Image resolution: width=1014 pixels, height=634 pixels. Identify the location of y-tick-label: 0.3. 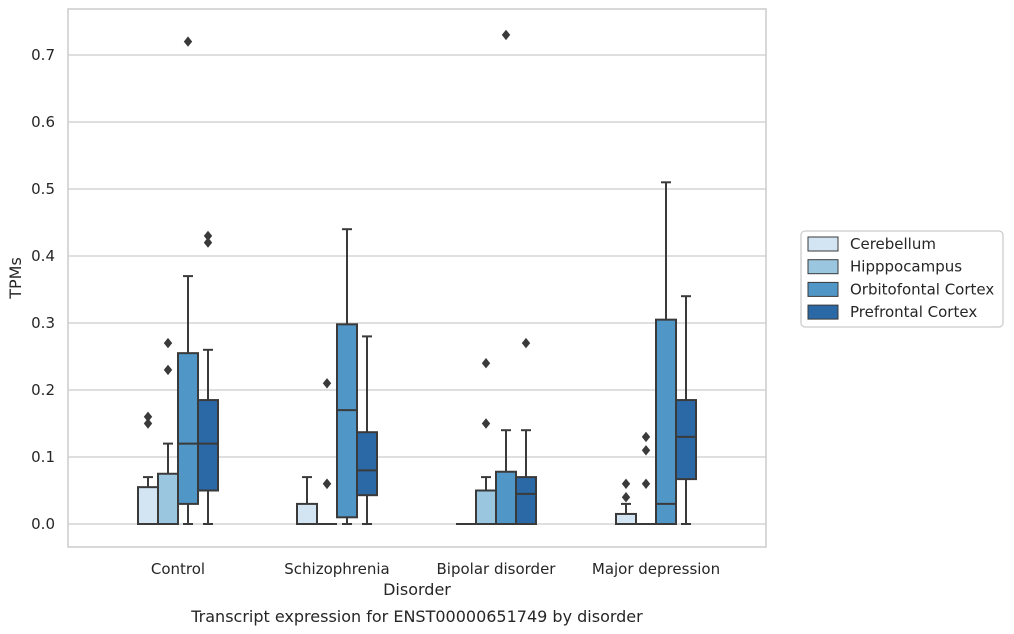
(43, 323).